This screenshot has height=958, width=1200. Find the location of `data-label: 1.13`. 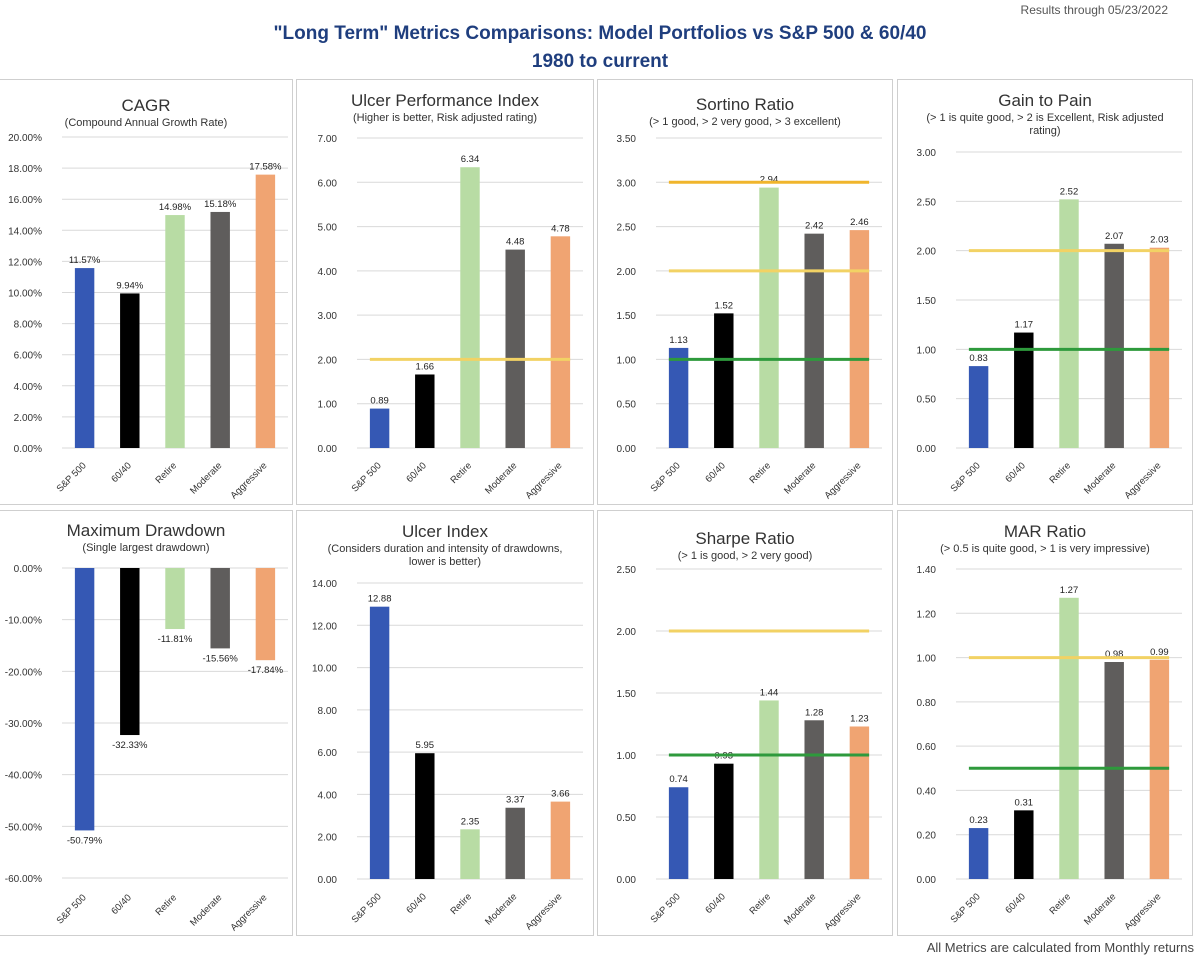

data-label: 1.13 is located at coordinates (678, 340).